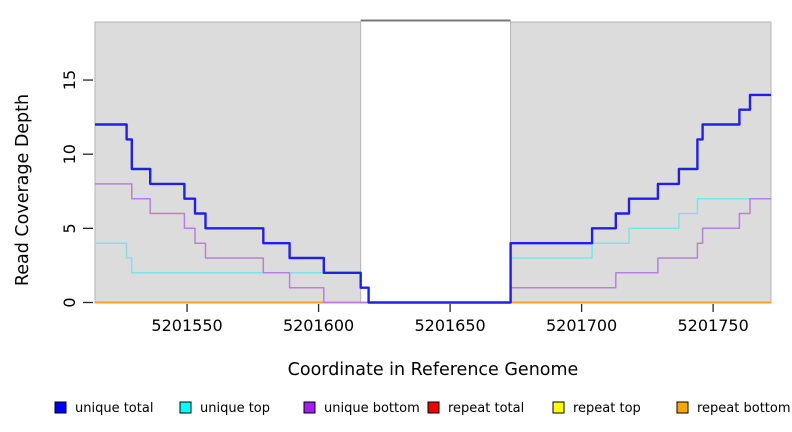  What do you see at coordinates (69, 228) in the screenshot?
I see `y-axis-tick-label: 5` at bounding box center [69, 228].